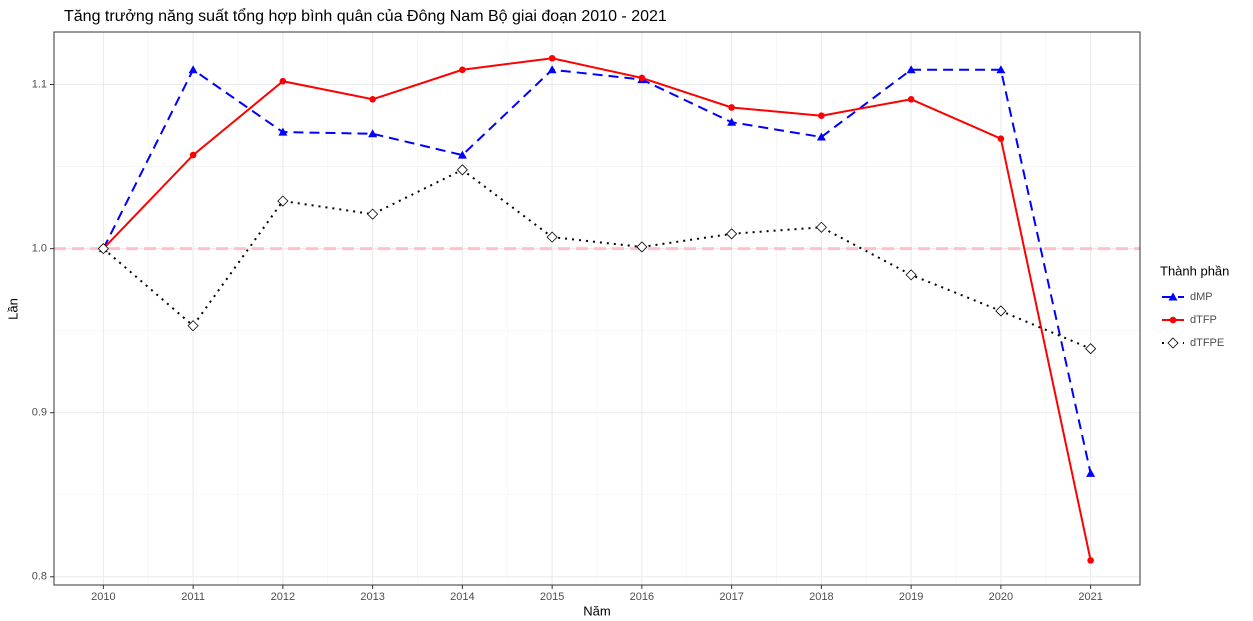 The width and height of the screenshot is (1253, 621). What do you see at coordinates (39, 249) in the screenshot?
I see `y-tick-label: 1.0` at bounding box center [39, 249].